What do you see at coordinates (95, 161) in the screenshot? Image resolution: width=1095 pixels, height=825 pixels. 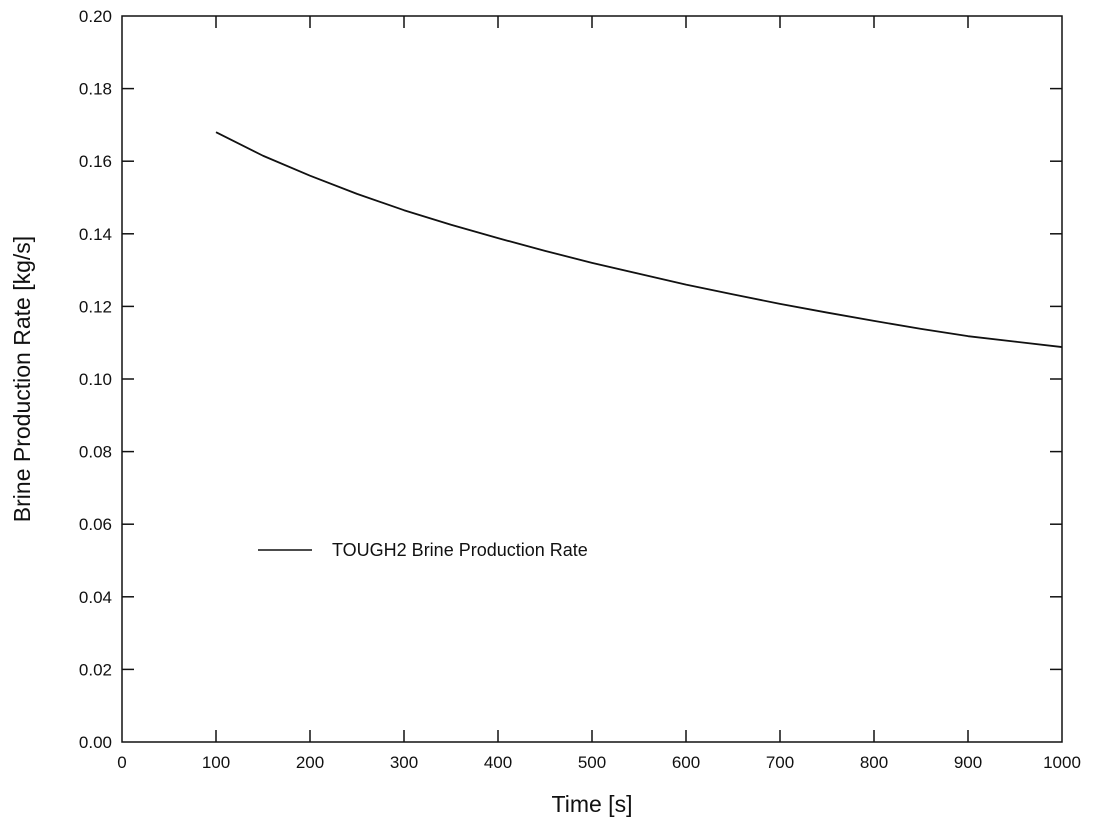 I see `y-tick-label: 0.16` at bounding box center [95, 161].